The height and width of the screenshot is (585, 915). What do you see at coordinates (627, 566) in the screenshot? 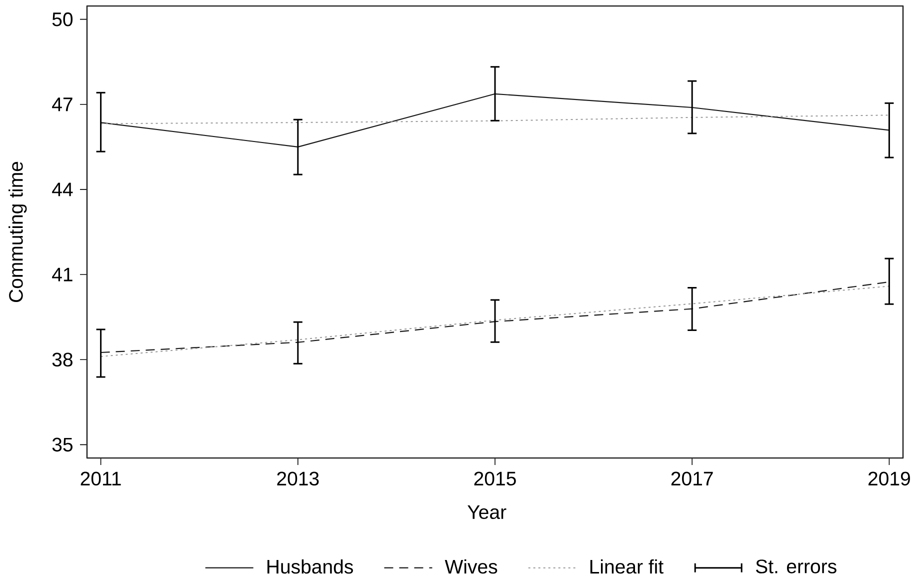
I see `legend-label: Linear fit` at bounding box center [627, 566].